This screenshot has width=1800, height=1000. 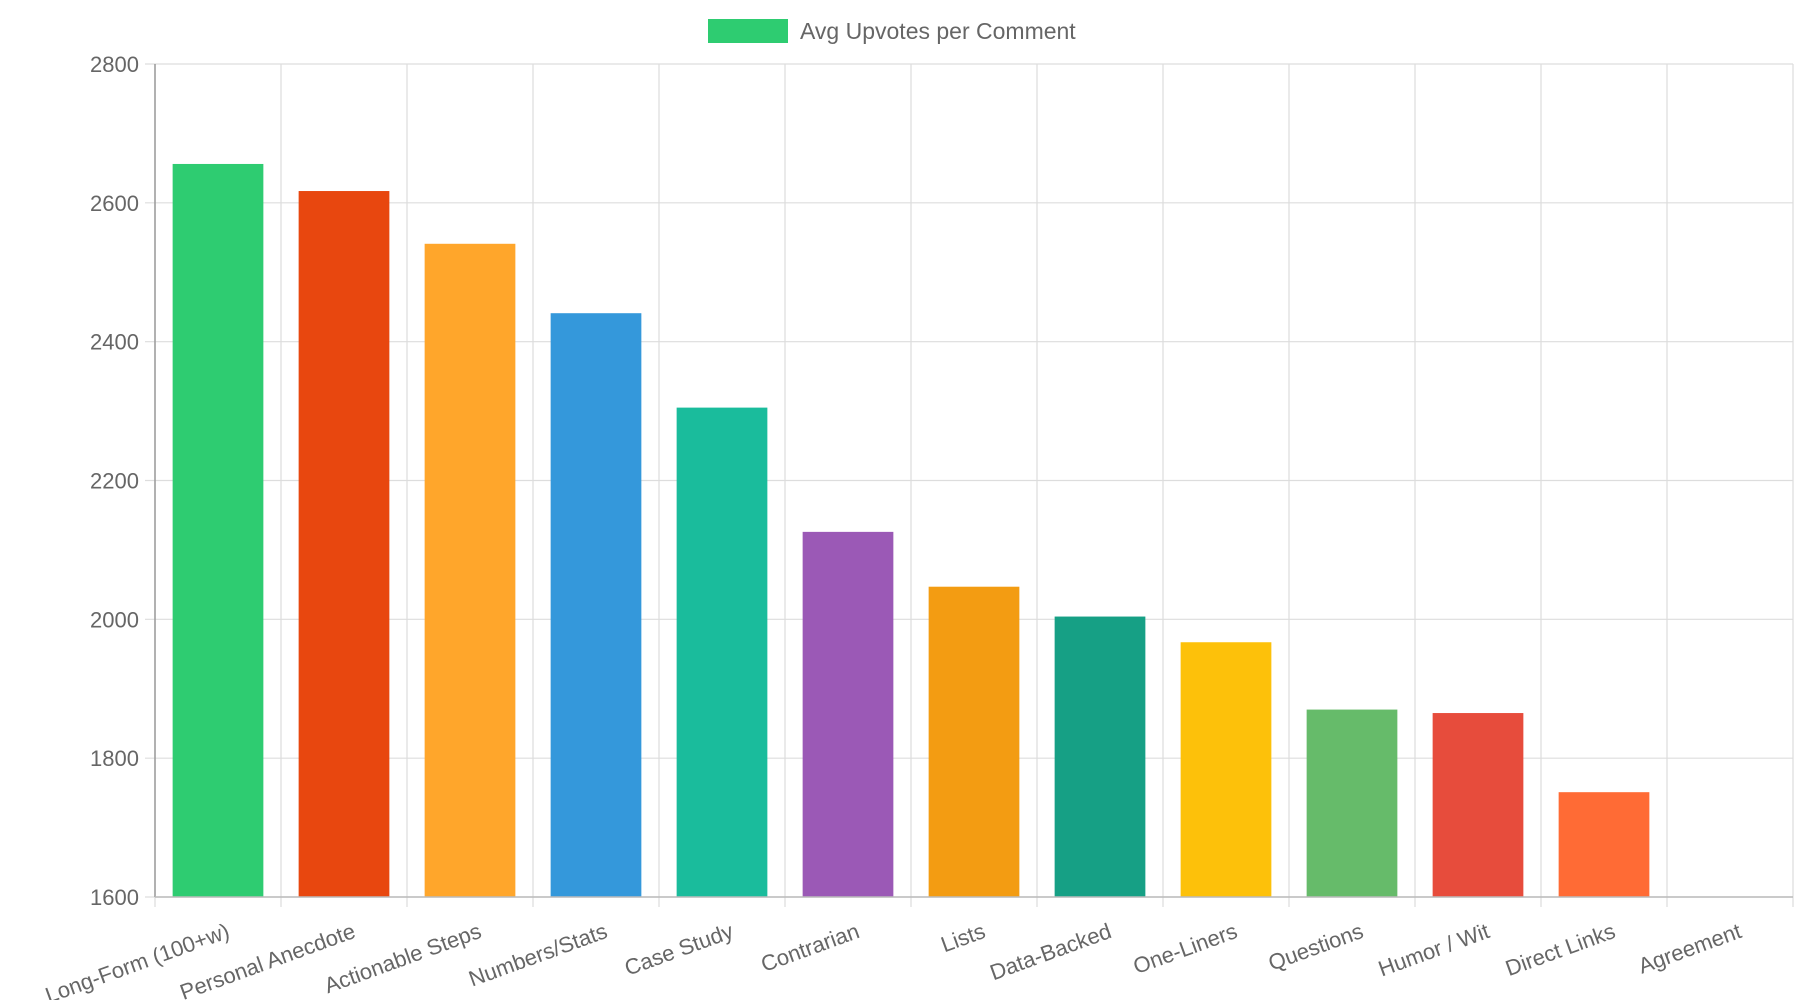 What do you see at coordinates (1690, 948) in the screenshot?
I see `x-tick-label: Agreement` at bounding box center [1690, 948].